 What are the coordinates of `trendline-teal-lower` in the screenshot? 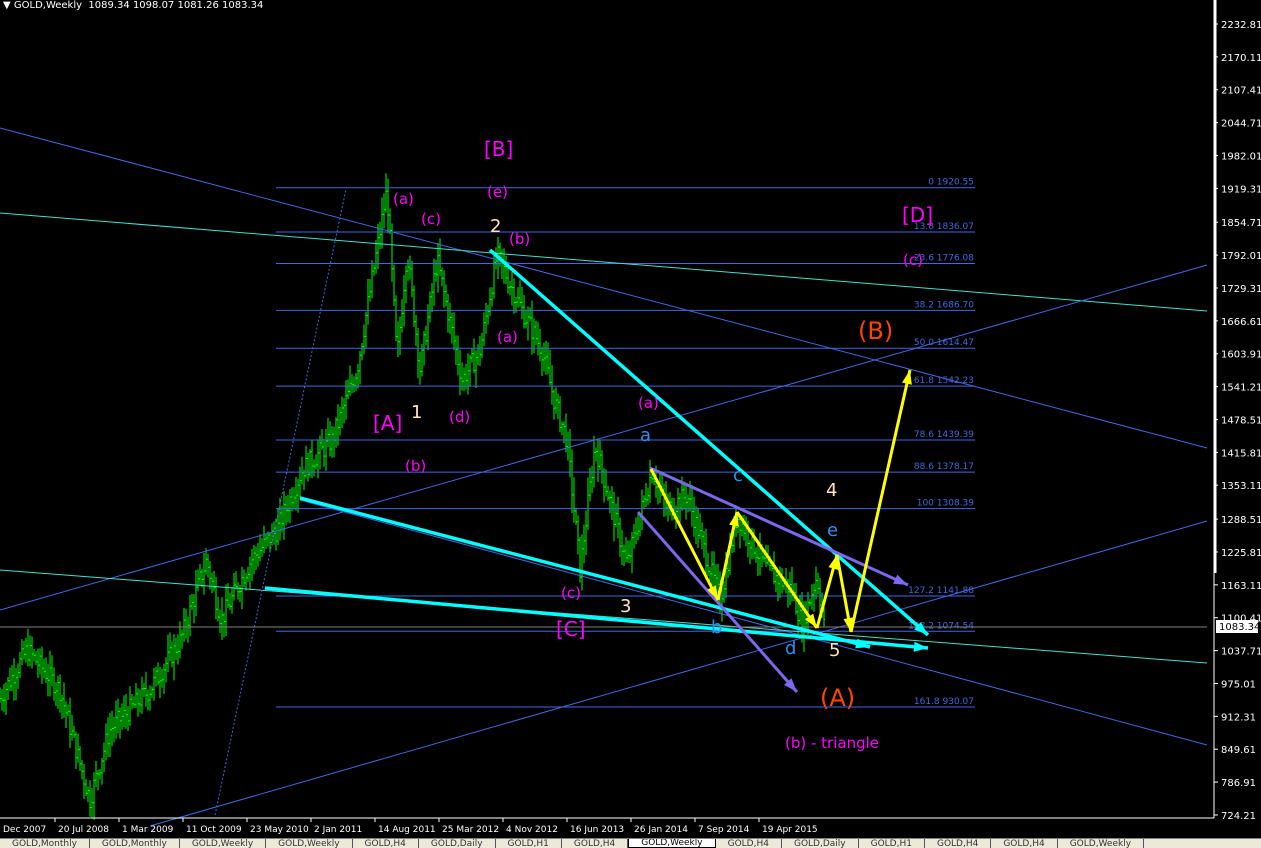 It's located at (604, 616).